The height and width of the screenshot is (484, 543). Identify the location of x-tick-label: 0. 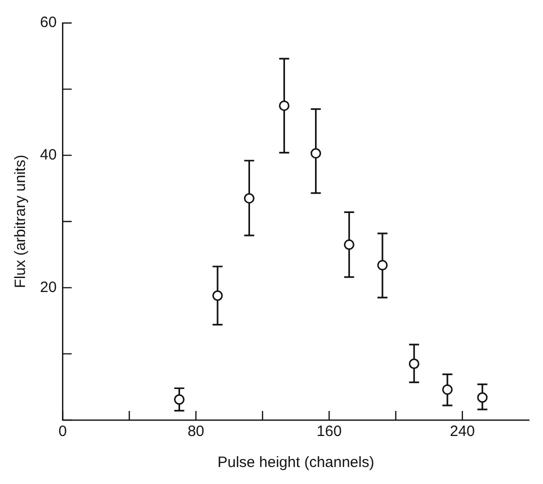
(62, 431).